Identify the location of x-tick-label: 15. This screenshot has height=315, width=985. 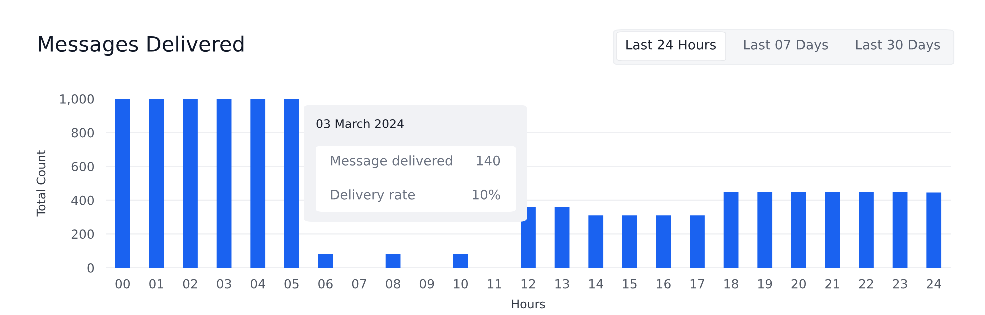
(630, 284).